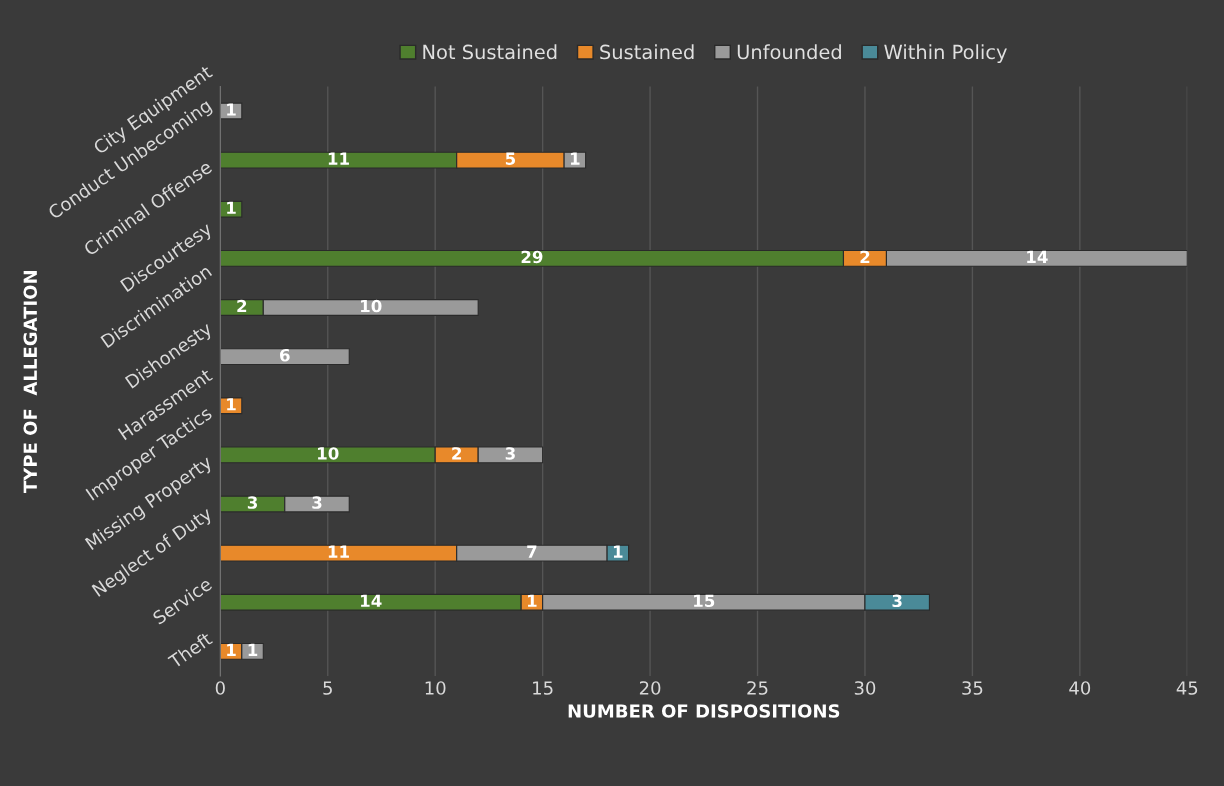 The image size is (1224, 786). I want to click on data-label: 5, so click(510, 158).